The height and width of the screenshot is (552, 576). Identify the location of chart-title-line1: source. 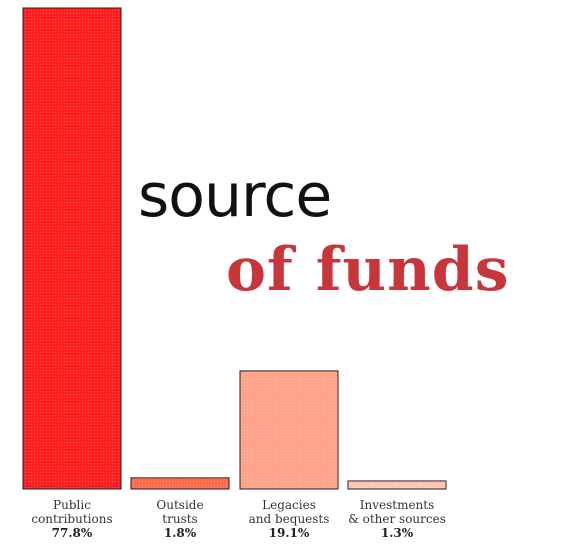
(235, 196).